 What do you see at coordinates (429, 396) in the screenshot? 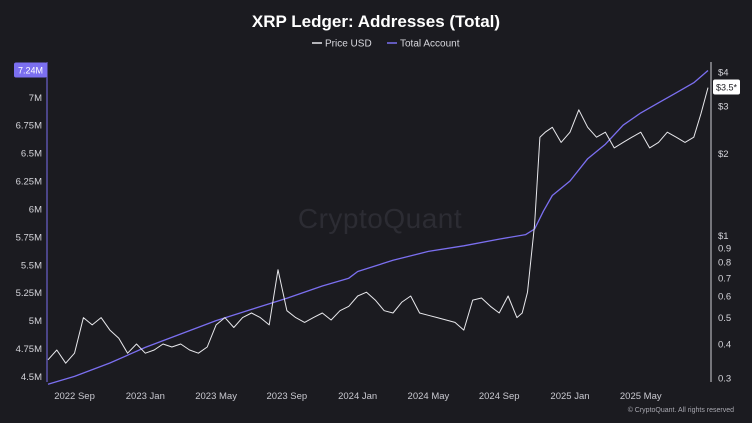
I see `x-tick-label: 2024 May` at bounding box center [429, 396].